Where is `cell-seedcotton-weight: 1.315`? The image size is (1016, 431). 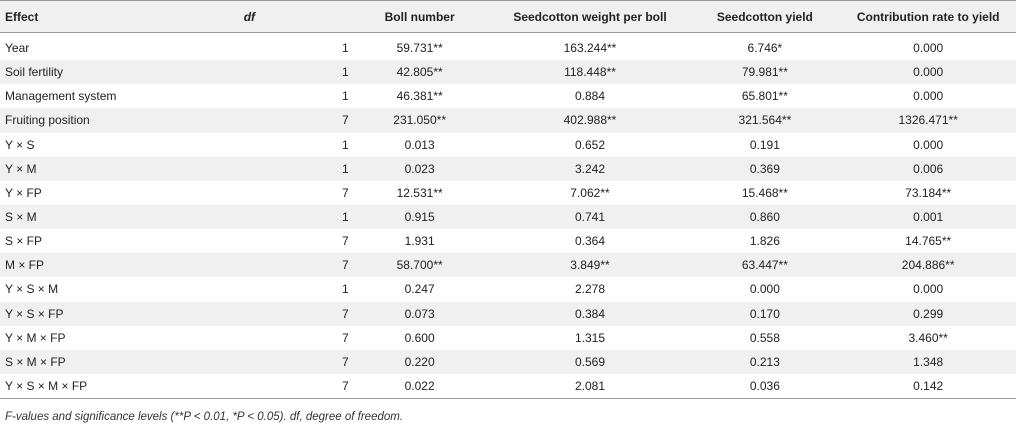 cell-seedcotton-weight: 1.315 is located at coordinates (589, 337).